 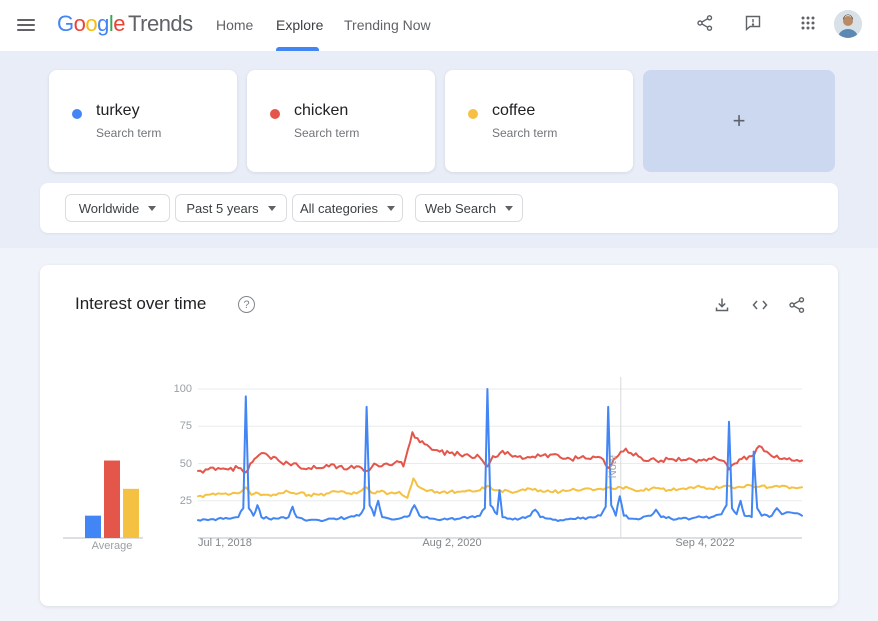 What do you see at coordinates (300, 25) in the screenshot?
I see `nav-explore: Explore` at bounding box center [300, 25].